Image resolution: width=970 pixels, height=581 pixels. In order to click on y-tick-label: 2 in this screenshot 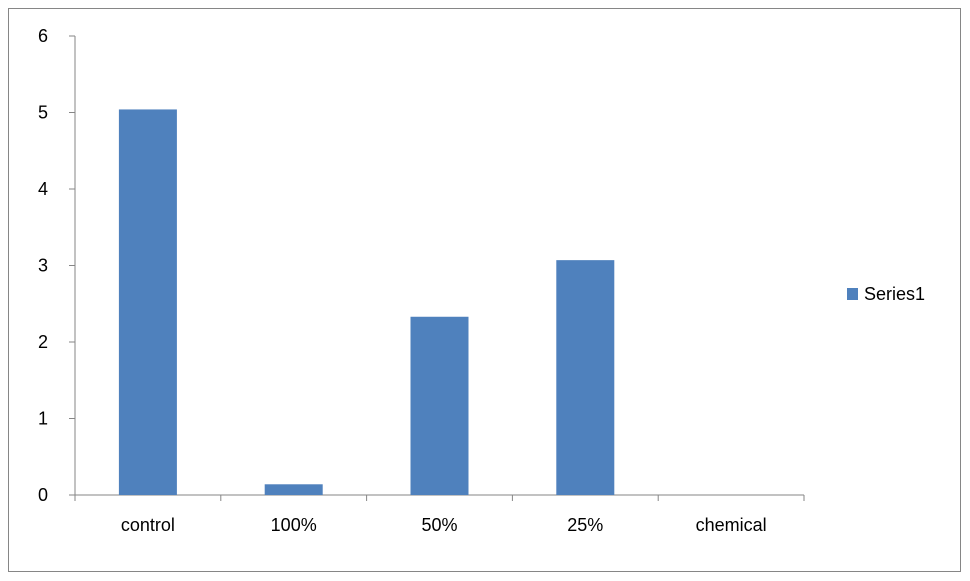, I will do `click(43, 342)`.